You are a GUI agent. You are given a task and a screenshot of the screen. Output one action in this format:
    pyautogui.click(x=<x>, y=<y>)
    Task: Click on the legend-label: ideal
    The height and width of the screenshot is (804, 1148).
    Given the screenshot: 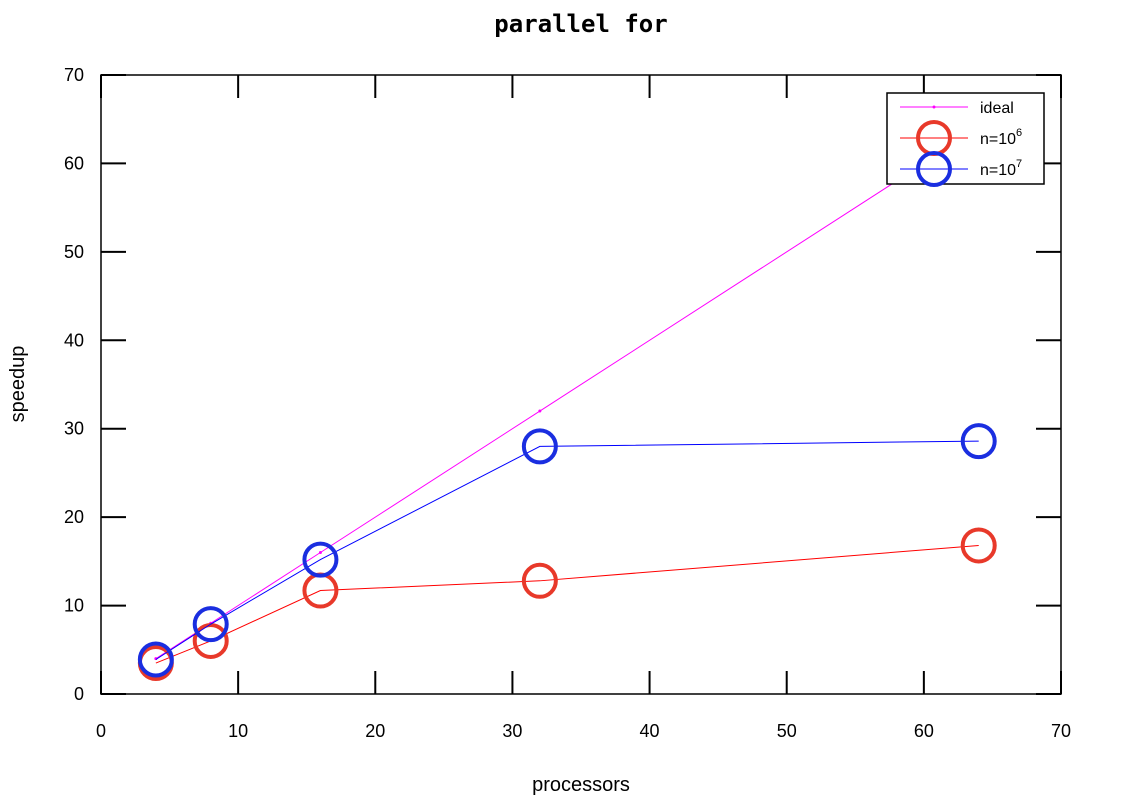 What is the action you would take?
    pyautogui.click(x=997, y=108)
    